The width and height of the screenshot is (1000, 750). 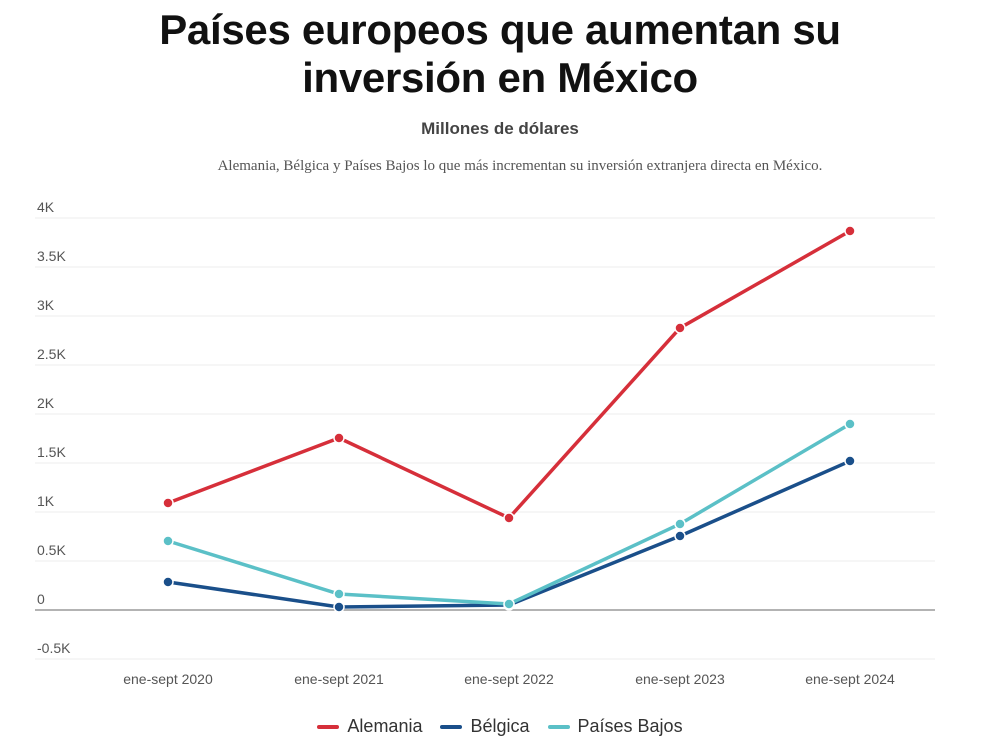 I want to click on x-tick-label: ene-sept 2021, so click(x=339, y=679).